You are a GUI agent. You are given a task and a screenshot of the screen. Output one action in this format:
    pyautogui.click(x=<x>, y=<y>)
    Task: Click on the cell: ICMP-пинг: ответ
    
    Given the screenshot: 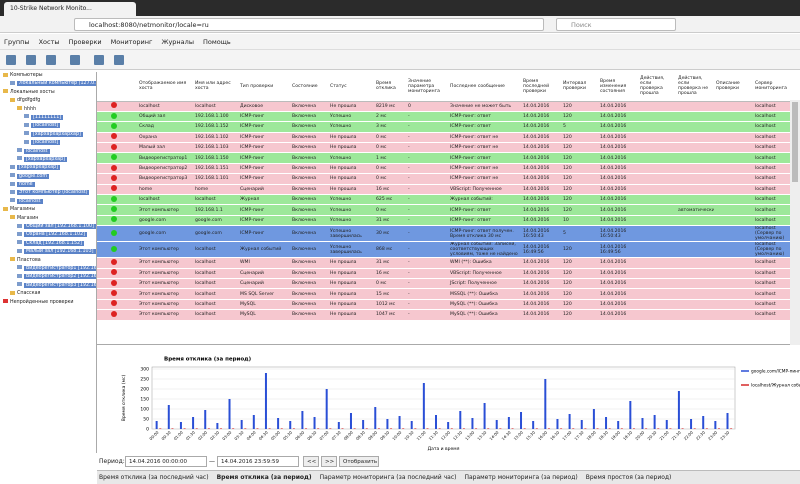 What is the action you would take?
    pyautogui.click(x=484, y=117)
    